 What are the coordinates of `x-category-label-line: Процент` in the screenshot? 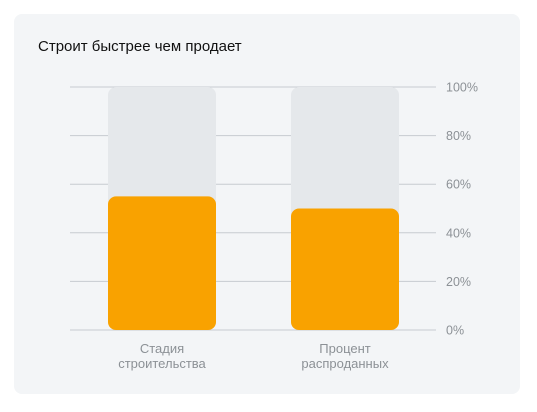 It's located at (345, 348).